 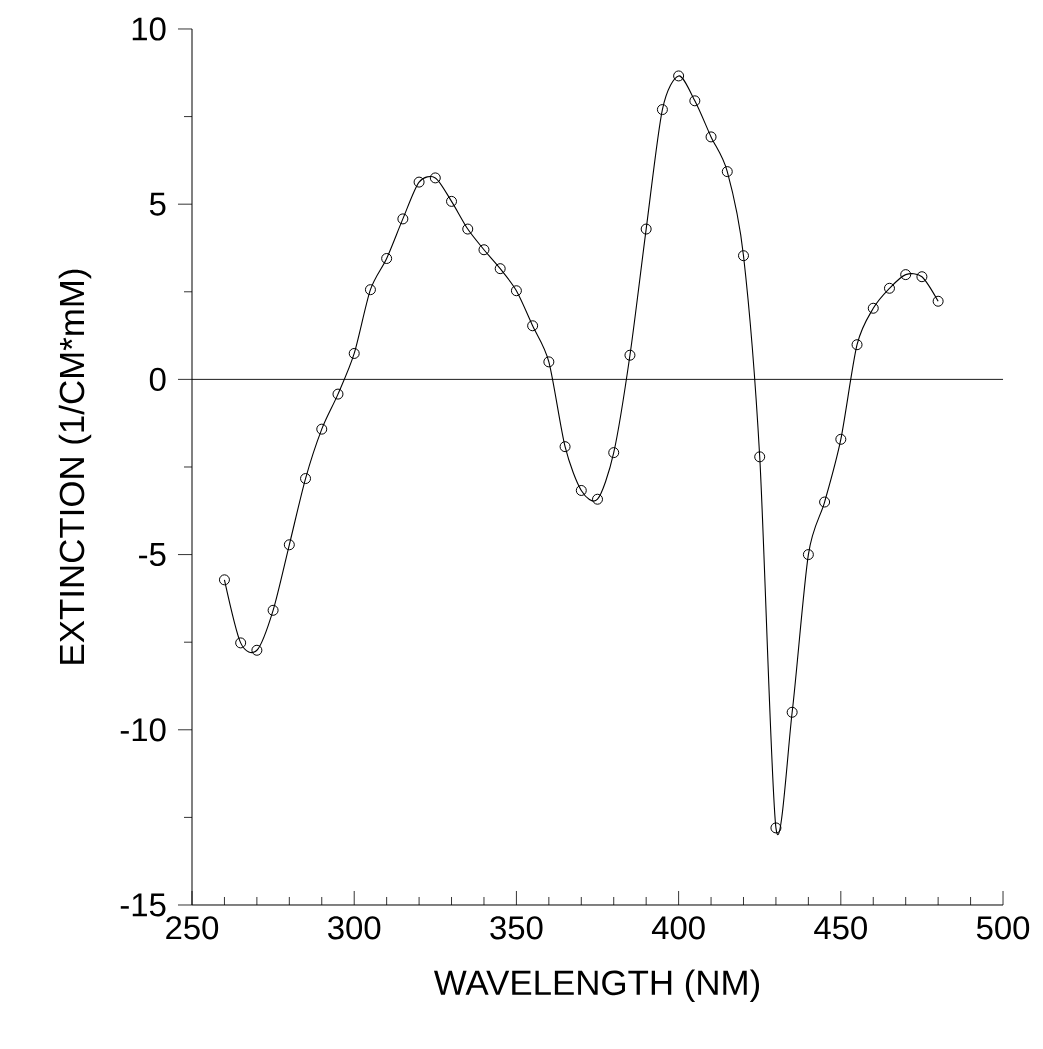 I want to click on x-tick-label: 350, so click(x=516, y=928).